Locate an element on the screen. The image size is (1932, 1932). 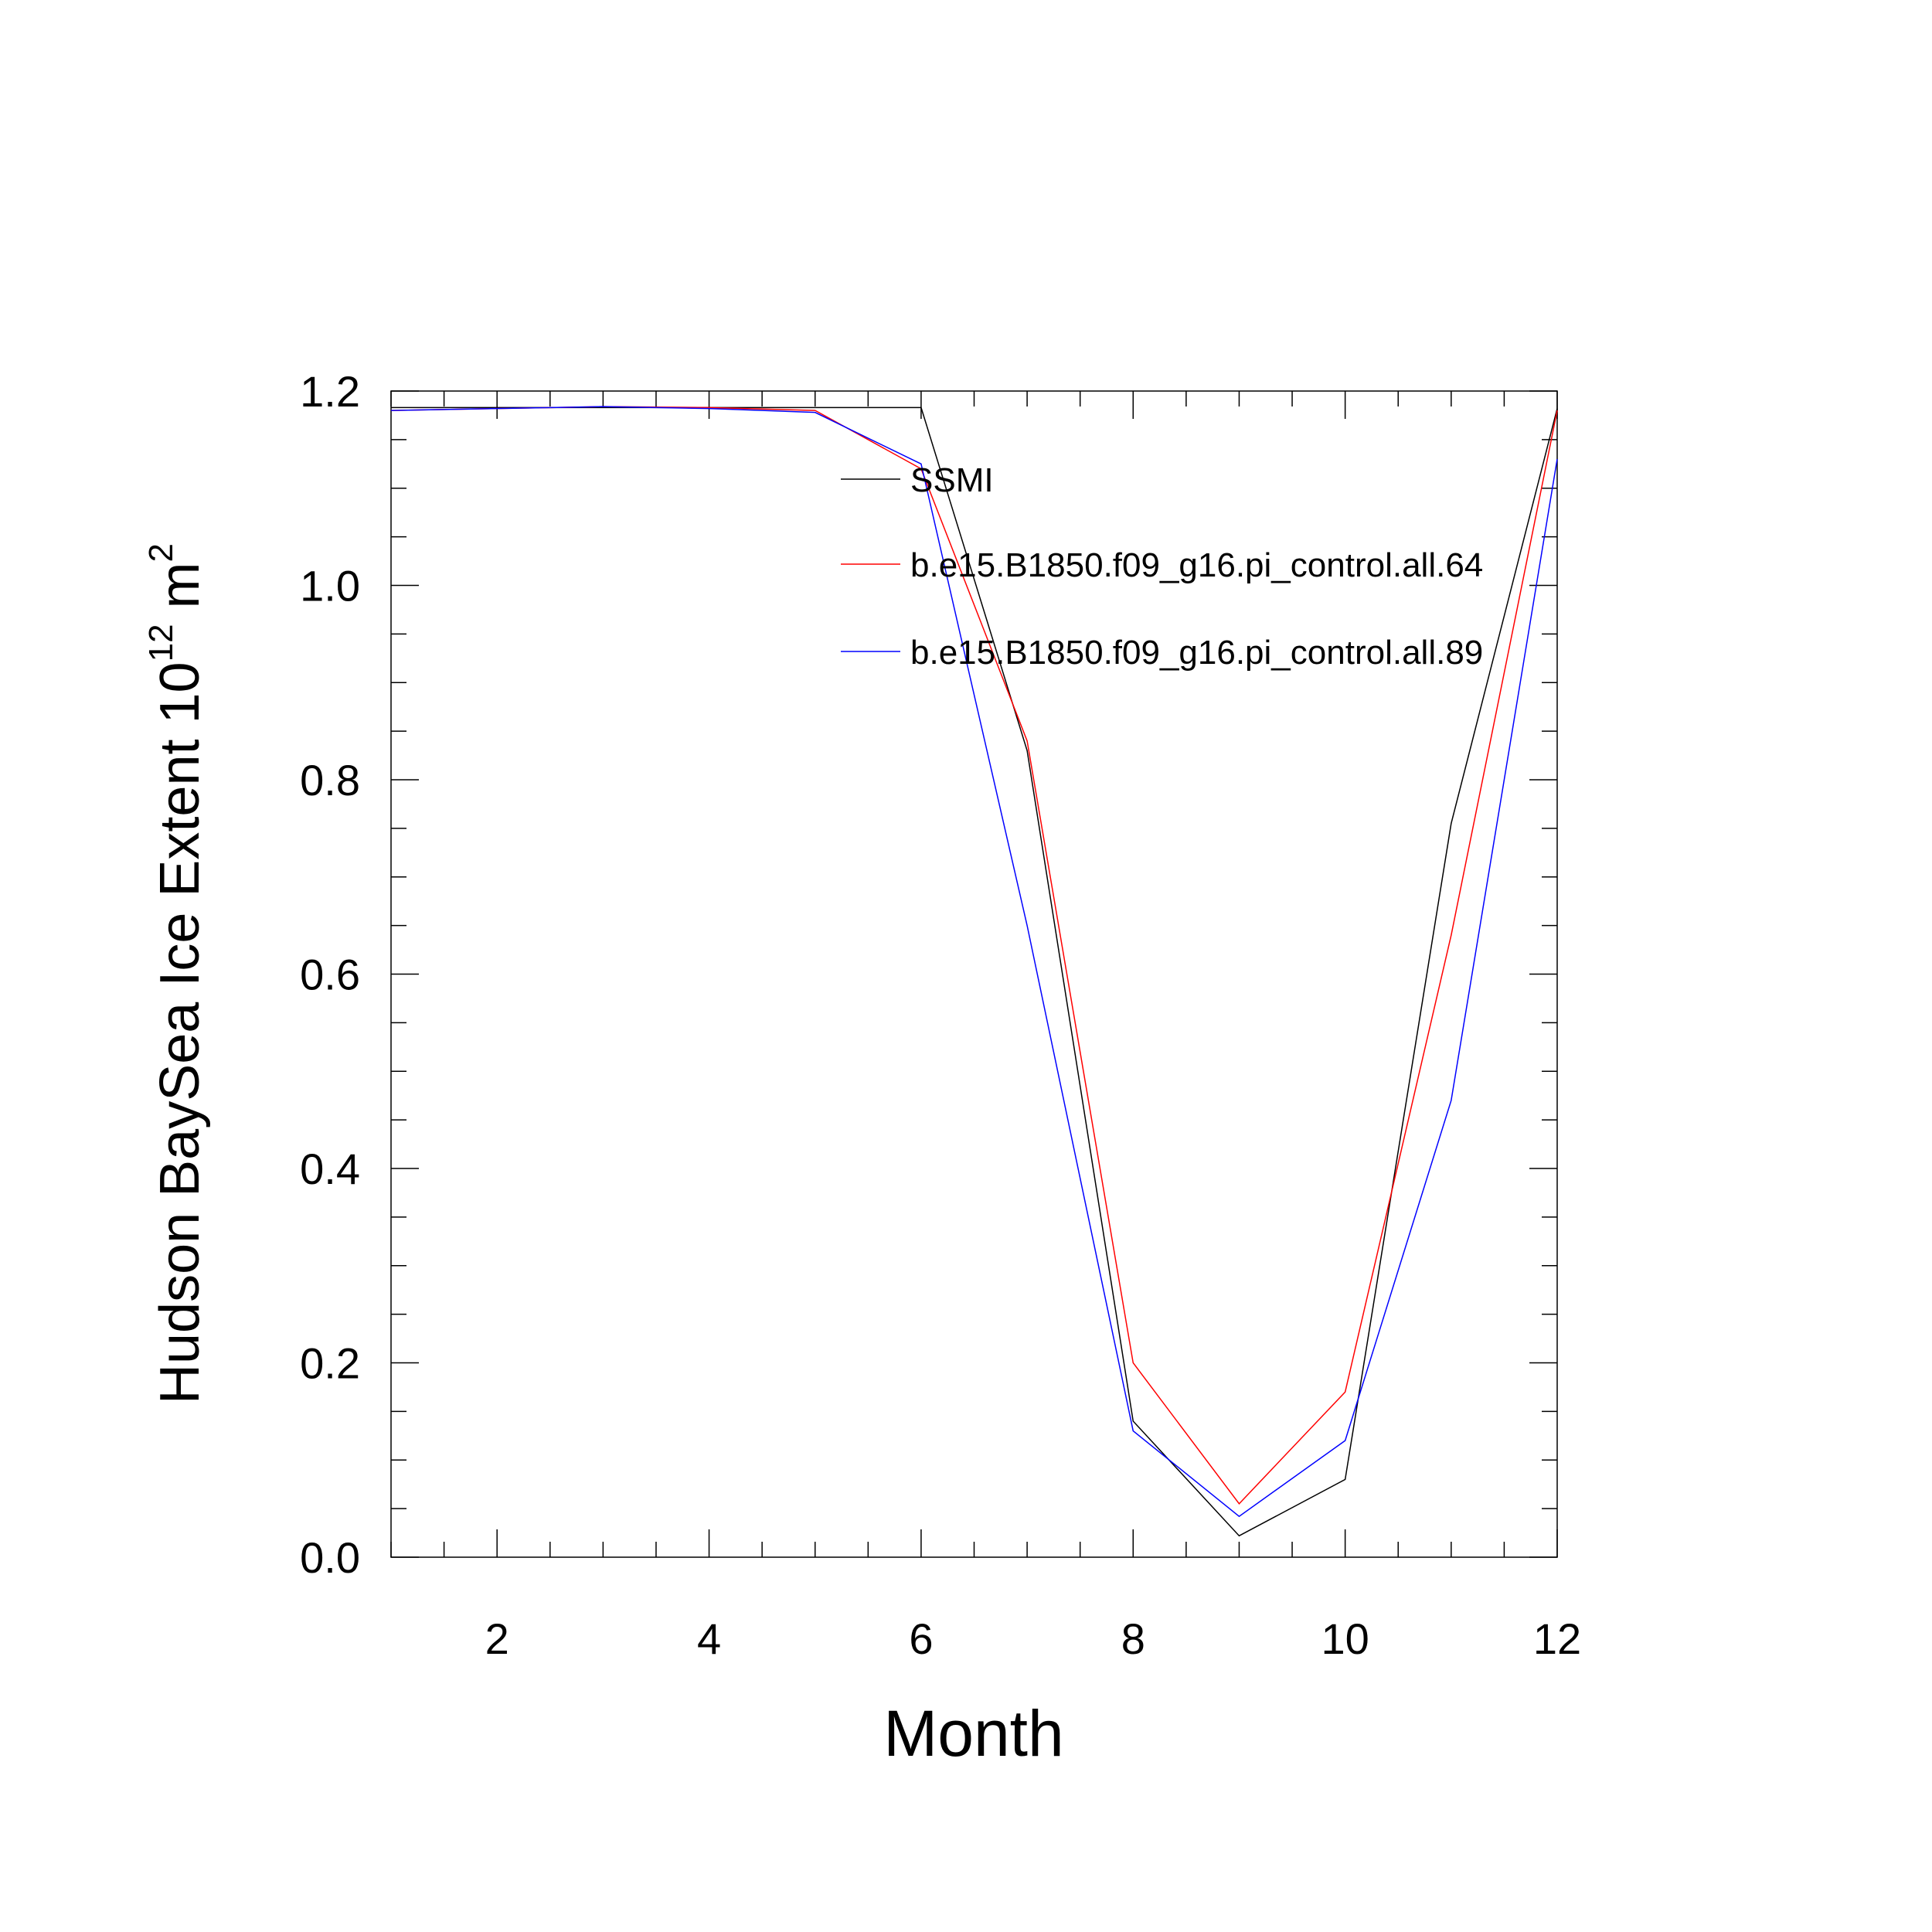
x-tick-label: 4 is located at coordinates (709, 1639).